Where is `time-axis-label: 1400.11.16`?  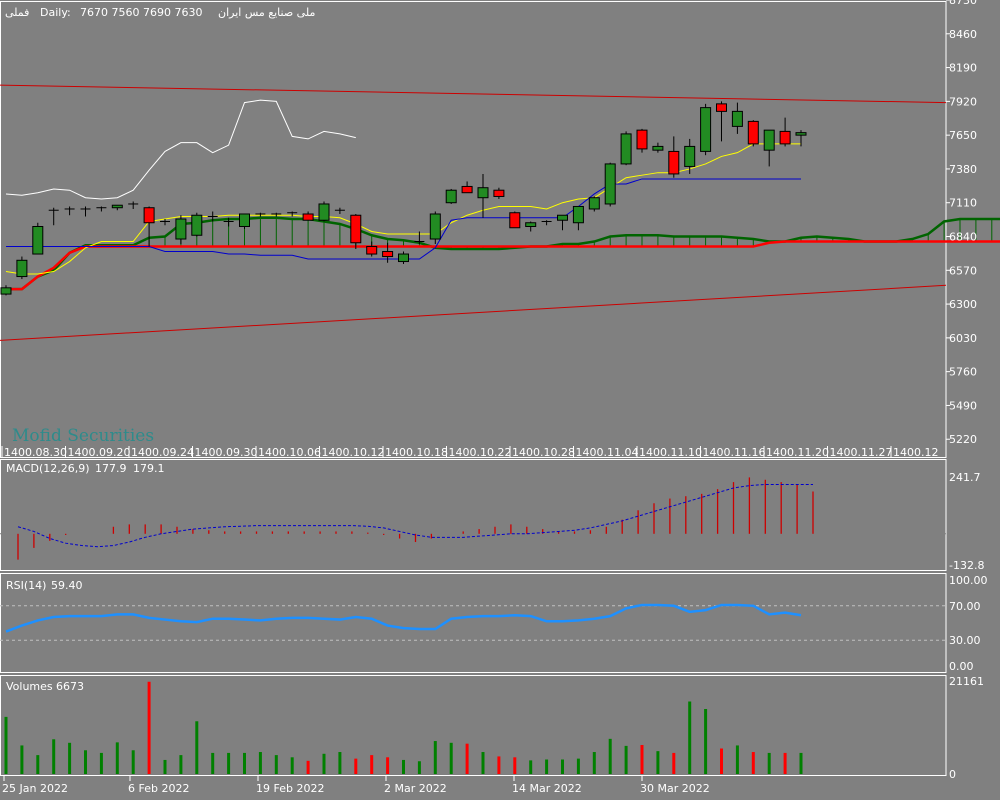 time-axis-label: 1400.11.16 is located at coordinates (734, 452).